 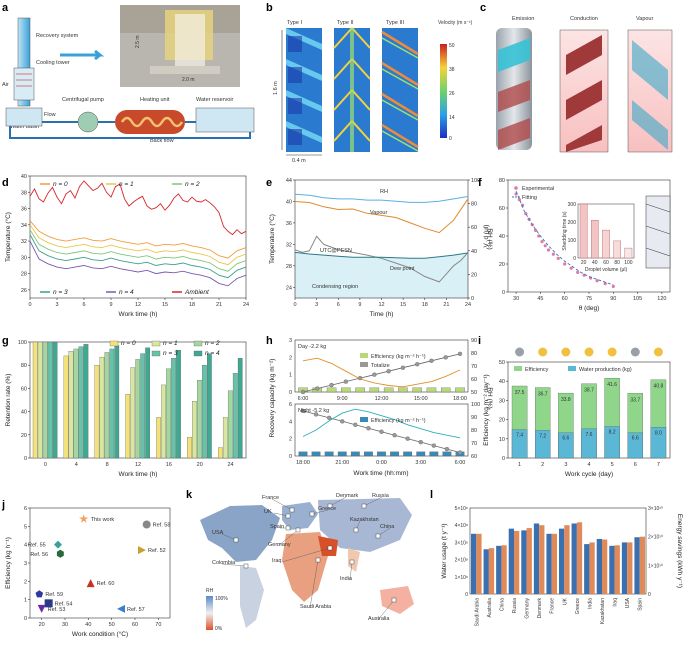 What do you see at coordinates (398, 421) in the screenshot?
I see `legend-label: Efficiency (kg m⁻² h⁻¹)` at bounding box center [398, 421].